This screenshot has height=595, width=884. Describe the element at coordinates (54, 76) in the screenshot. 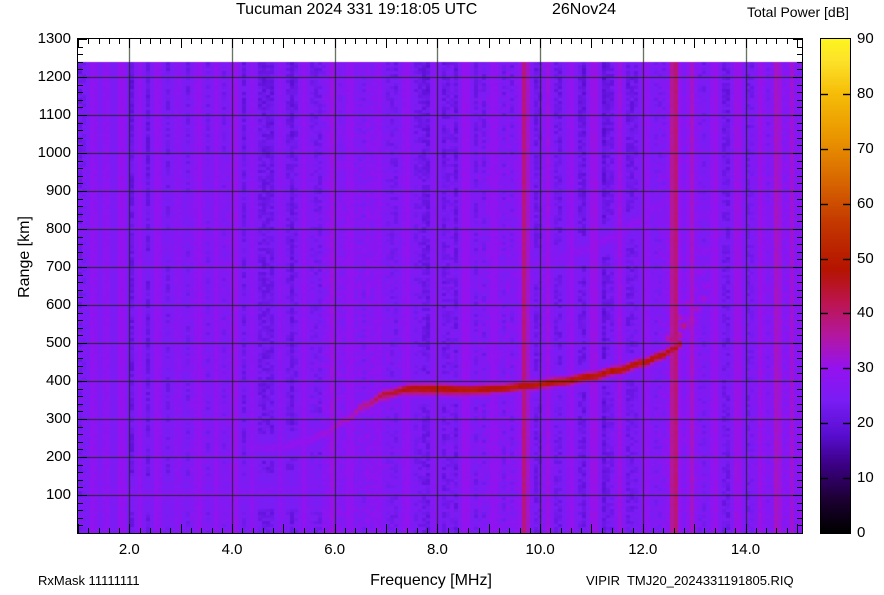

I see `y-tick-label: 1200` at that location.